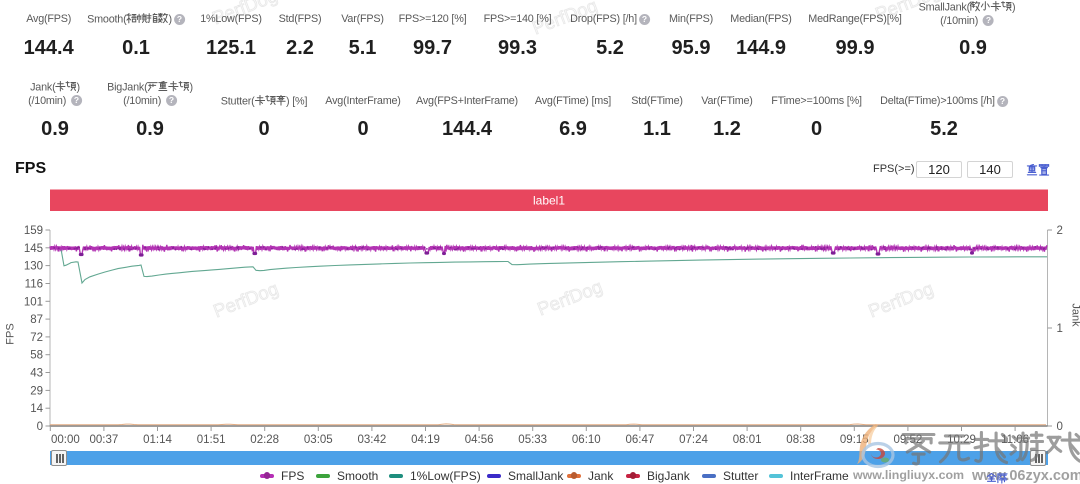  Describe the element at coordinates (1075, 315) in the screenshot. I see `svg-text: Jank` at that location.